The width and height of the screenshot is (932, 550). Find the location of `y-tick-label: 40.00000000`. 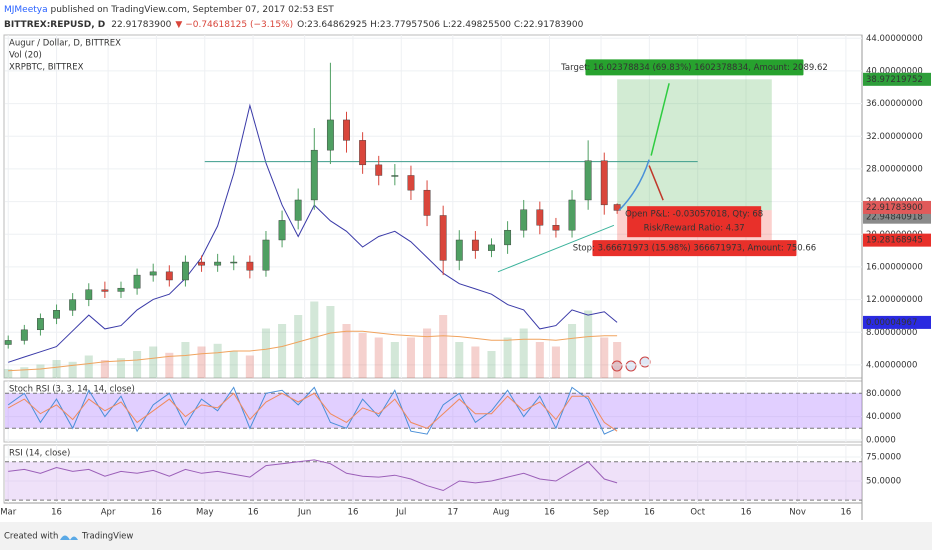

y-tick-label: 40.00000000 is located at coordinates (894, 71).